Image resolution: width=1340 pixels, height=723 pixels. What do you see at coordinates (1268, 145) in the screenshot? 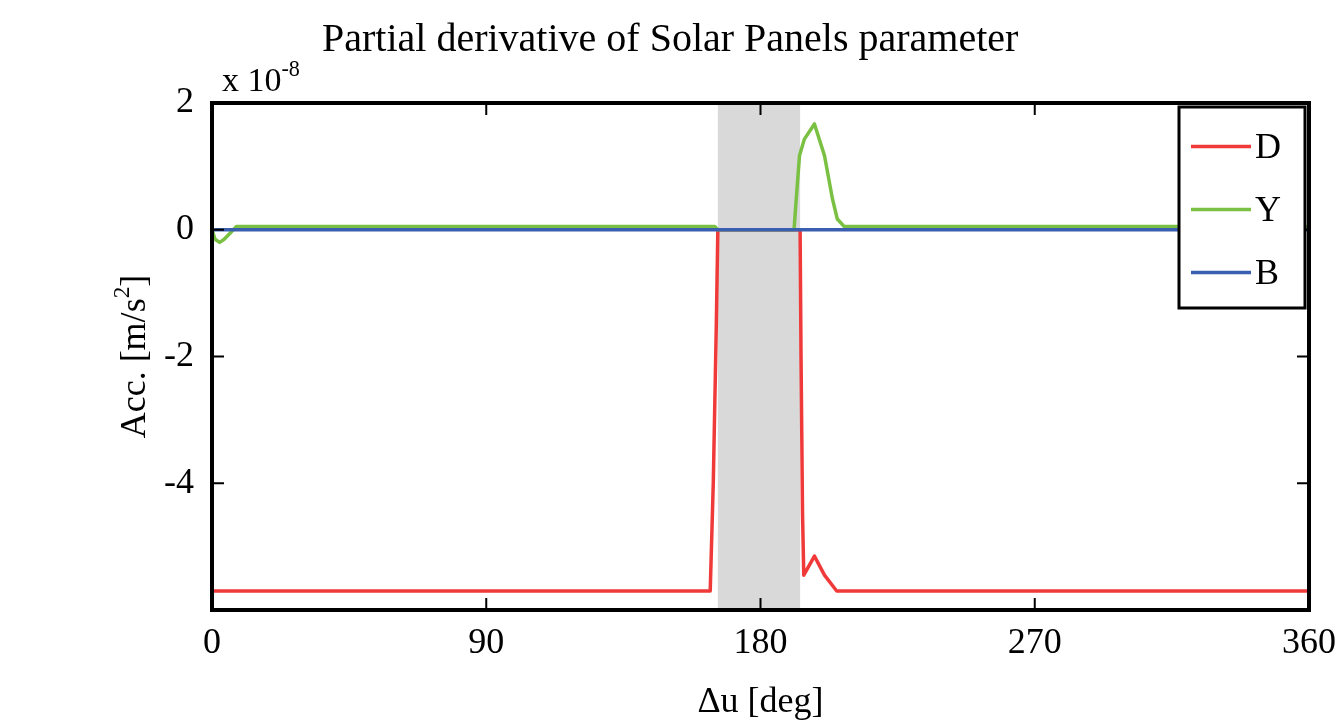
I see `legend-label: D` at bounding box center [1268, 145].